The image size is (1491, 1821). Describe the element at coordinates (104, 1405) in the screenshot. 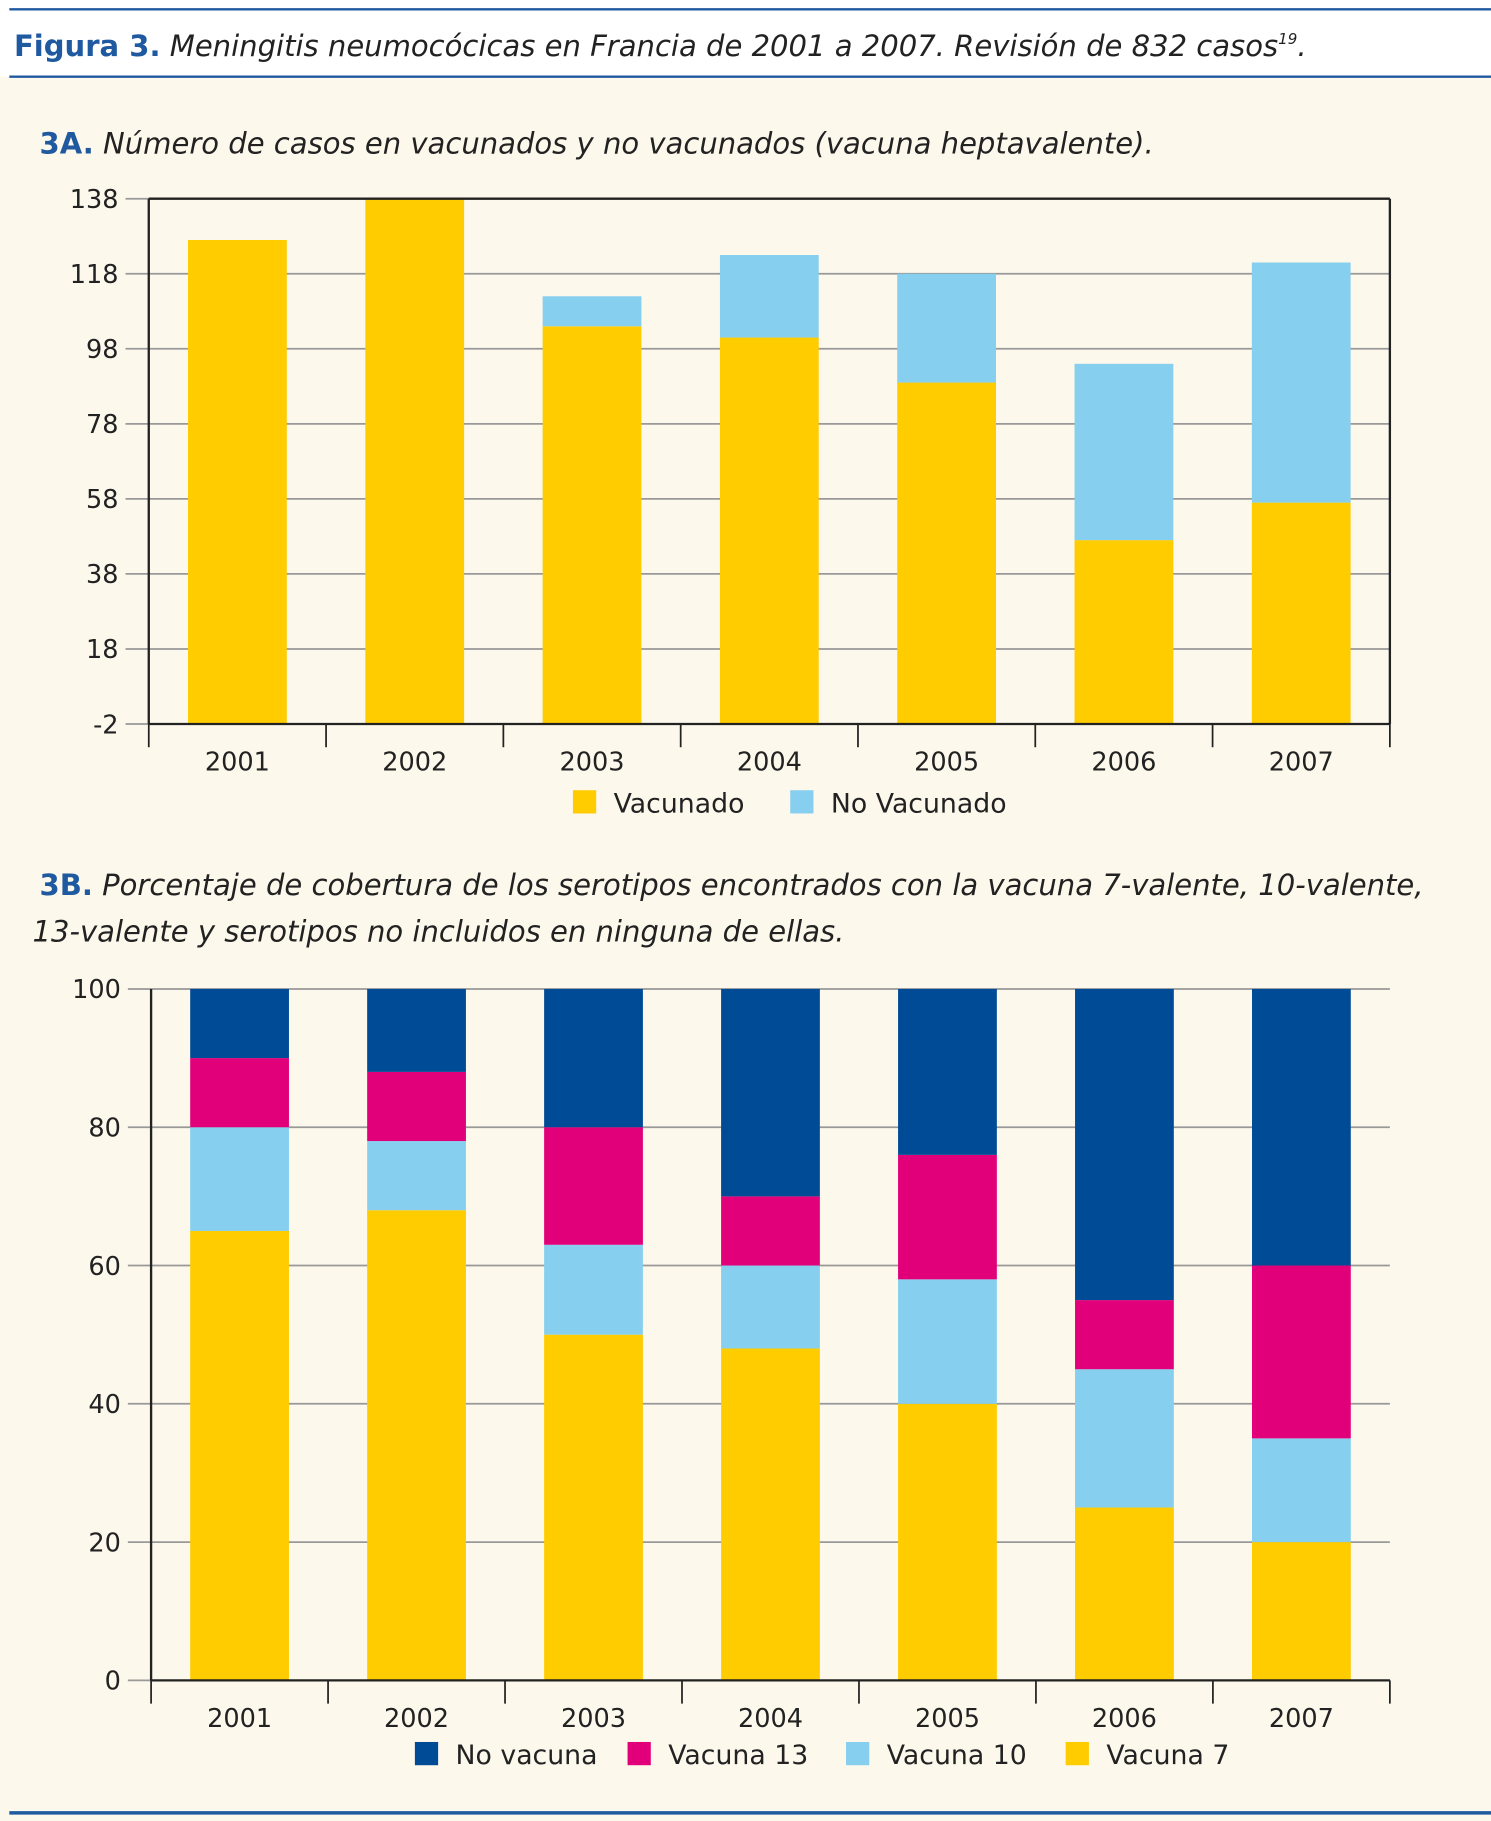

I see `y-tick-label: 40` at that location.